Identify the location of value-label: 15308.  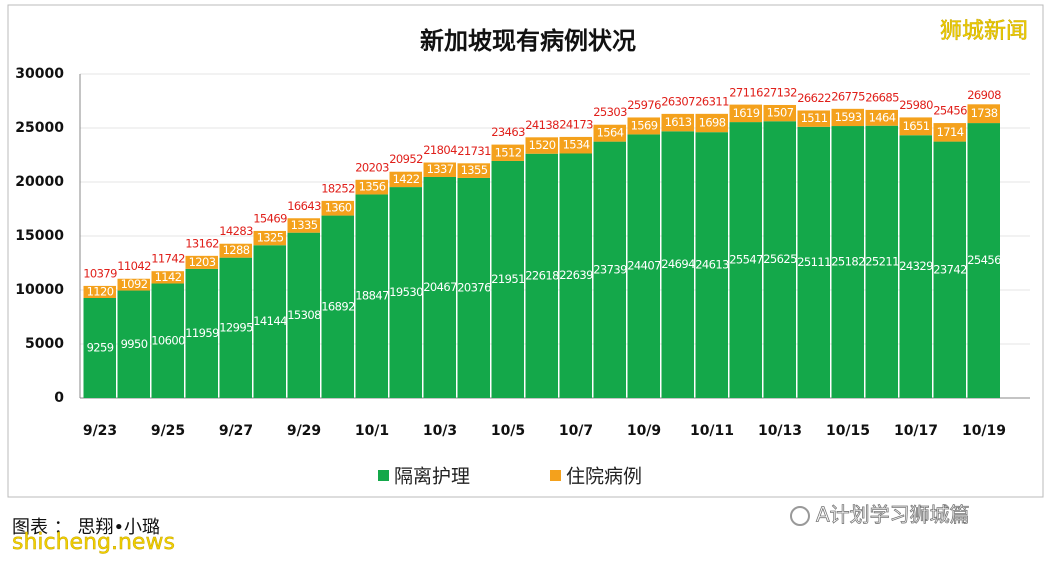
(304, 315).